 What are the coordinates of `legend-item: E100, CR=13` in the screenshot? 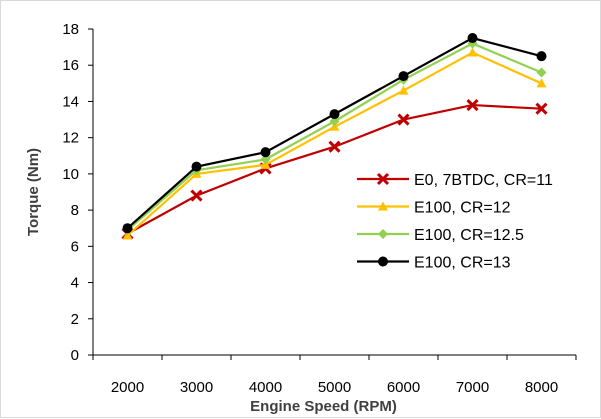 It's located at (434, 263).